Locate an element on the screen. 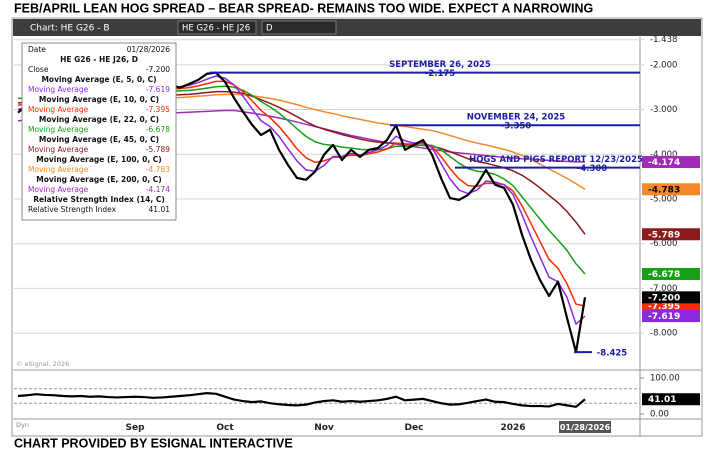  y-tick-label: -6.000 is located at coordinates (663, 244).